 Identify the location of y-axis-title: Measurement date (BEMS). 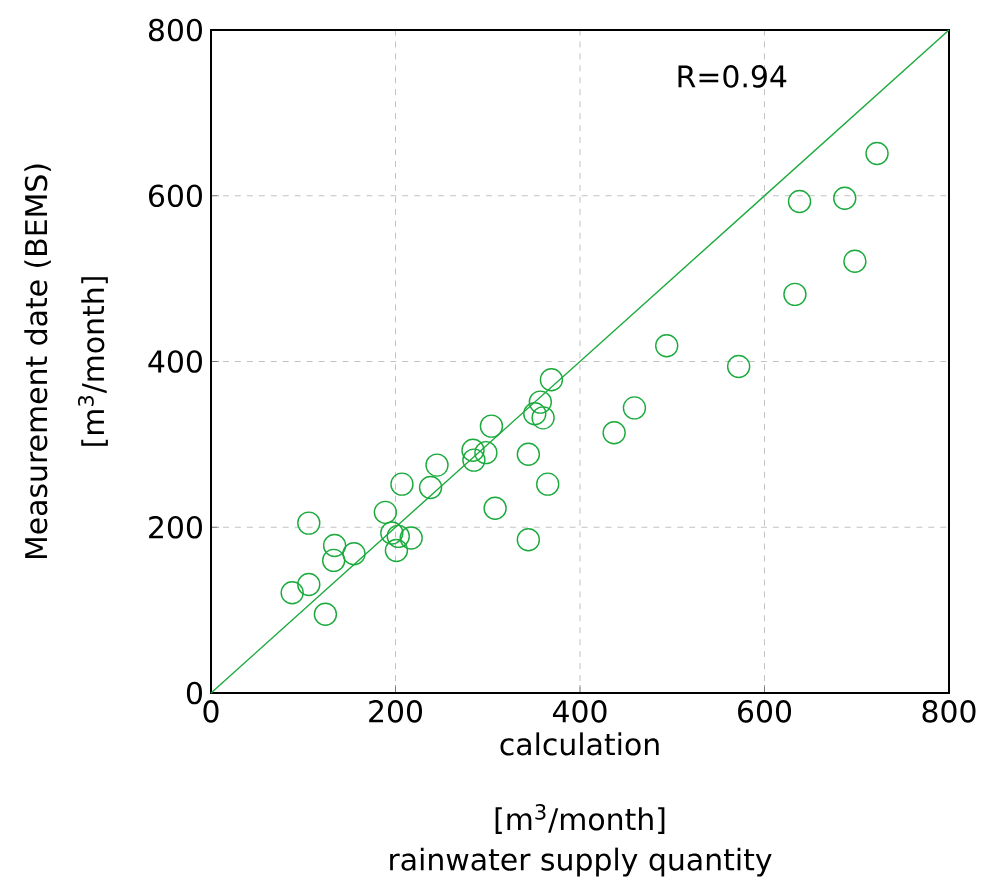
(37, 361).